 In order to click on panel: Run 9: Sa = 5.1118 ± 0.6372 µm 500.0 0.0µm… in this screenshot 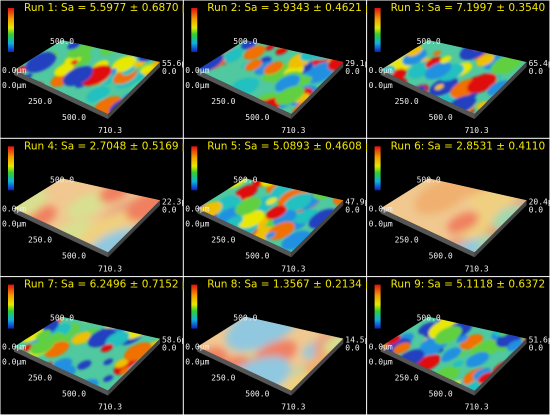, I will do `click(458, 346)`.